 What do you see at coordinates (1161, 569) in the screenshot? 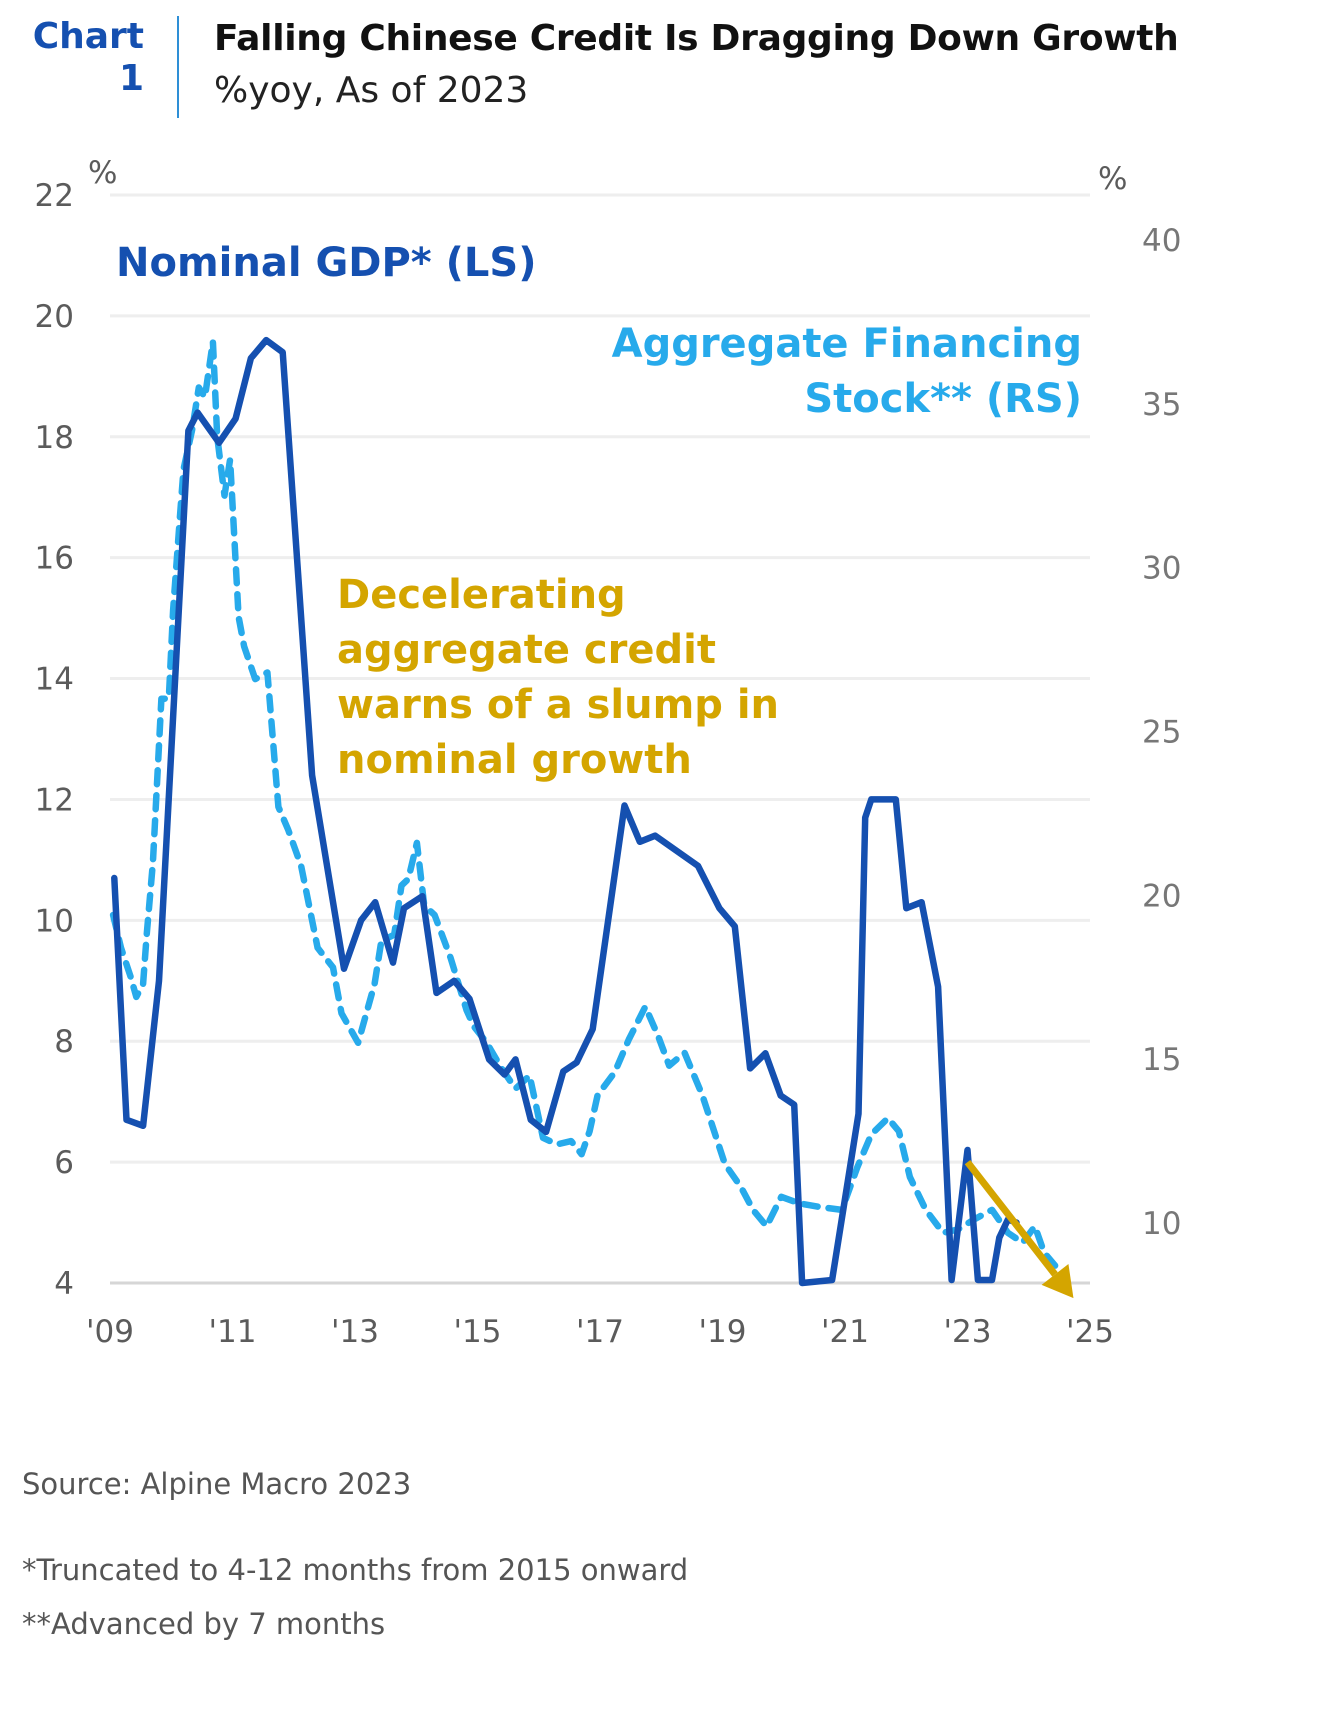
I see `right-tick-label: 30` at bounding box center [1161, 569].